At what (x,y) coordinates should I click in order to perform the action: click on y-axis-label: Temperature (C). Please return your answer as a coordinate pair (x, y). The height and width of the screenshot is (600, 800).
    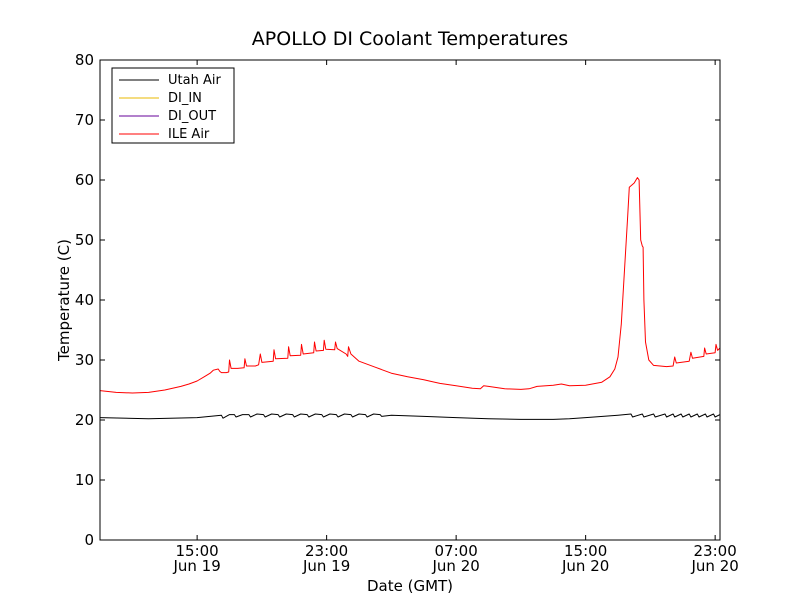
    Looking at the image, I should click on (64, 300).